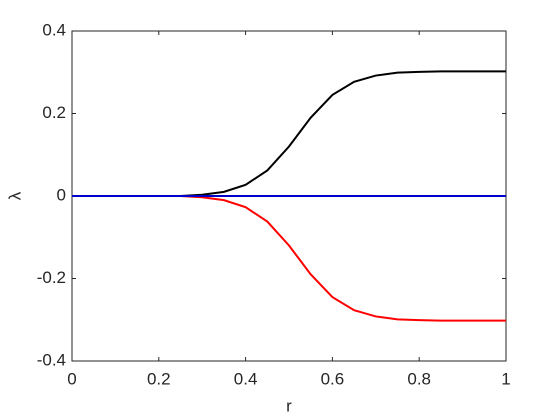 The height and width of the screenshot is (420, 560). I want to click on x-tick-label: 0, so click(71, 378).